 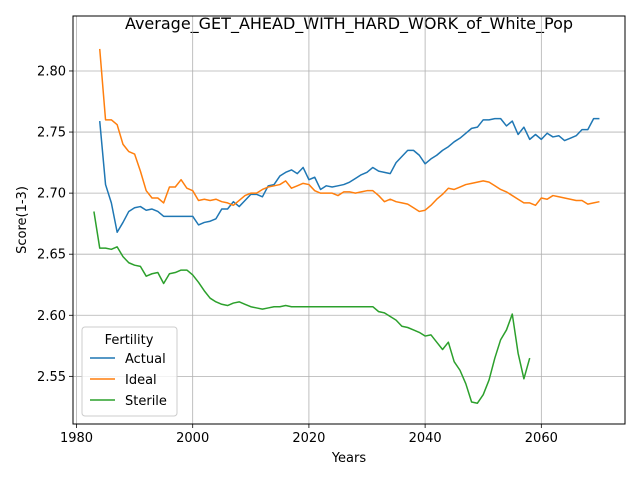 What do you see at coordinates (51, 316) in the screenshot?
I see `y-tick-label: 2.60` at bounding box center [51, 316].